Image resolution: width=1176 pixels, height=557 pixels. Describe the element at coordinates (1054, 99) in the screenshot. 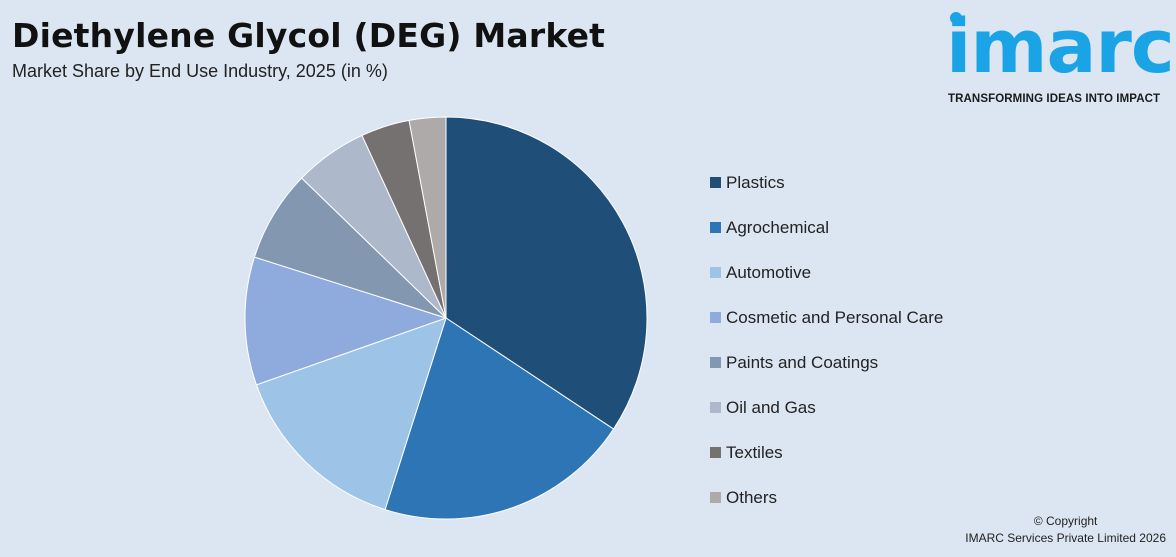

I see `logo-tagline: TRANSFORMING IDEAS INTO IMPACT` at that location.